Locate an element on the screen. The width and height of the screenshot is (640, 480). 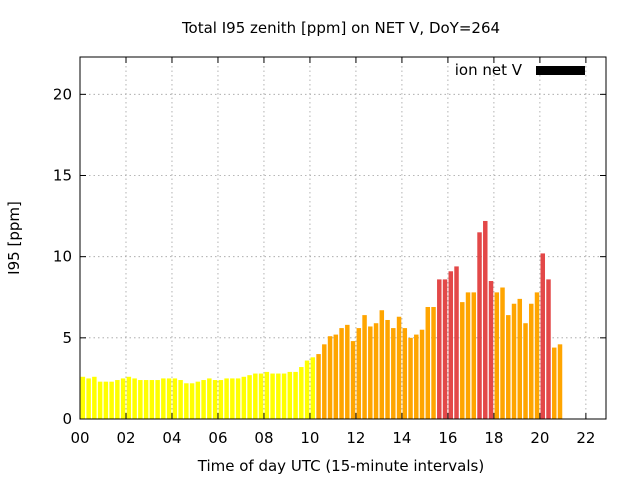
legend-swatch is located at coordinates (560, 70).